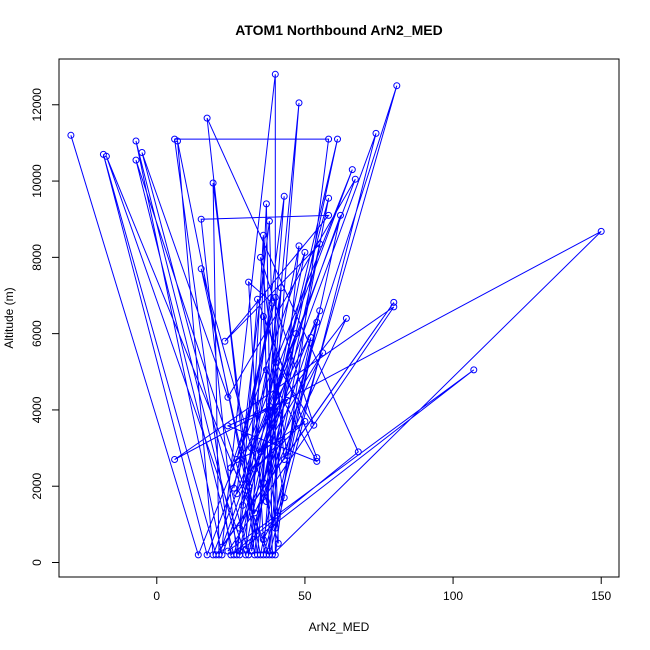 The image size is (650, 650). I want to click on x-tick-label-0: 0, so click(156, 596).